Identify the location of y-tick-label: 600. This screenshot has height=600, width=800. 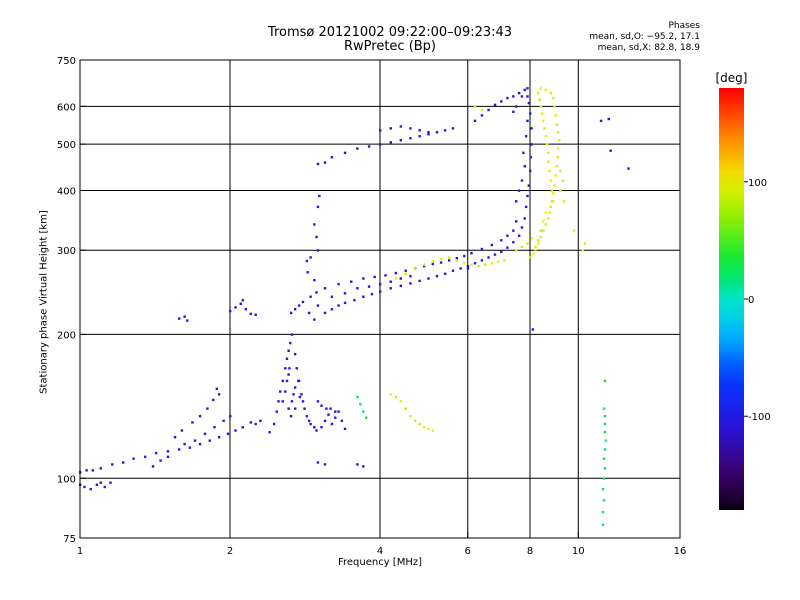
(66, 107).